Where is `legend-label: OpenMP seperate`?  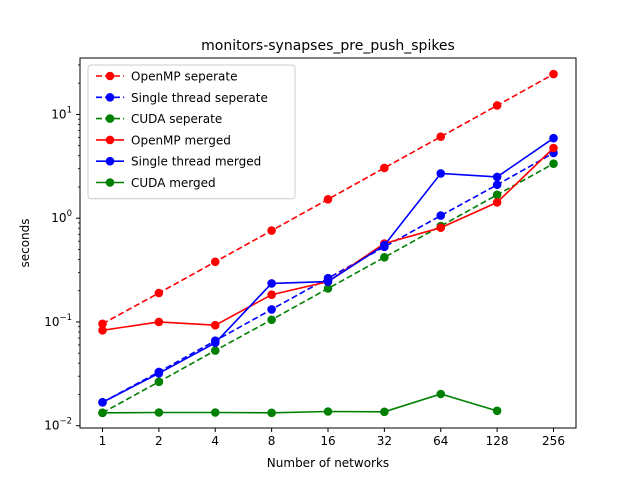
legend-label: OpenMP seperate is located at coordinates (184, 77).